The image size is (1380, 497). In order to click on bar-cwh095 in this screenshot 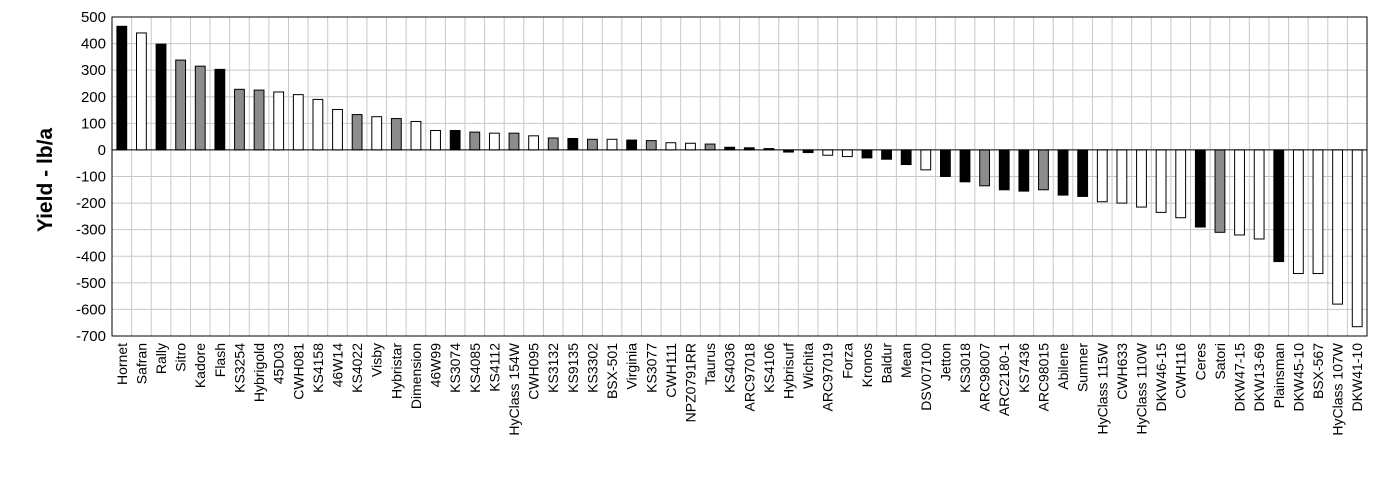, I will do `click(534, 143)`.